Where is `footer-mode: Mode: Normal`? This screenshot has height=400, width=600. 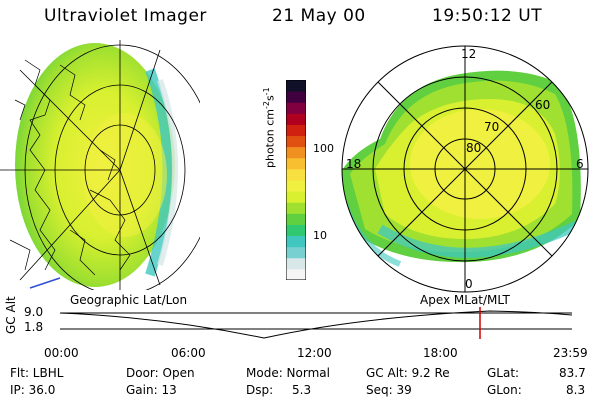 footer-mode: Mode: Normal is located at coordinates (288, 373).